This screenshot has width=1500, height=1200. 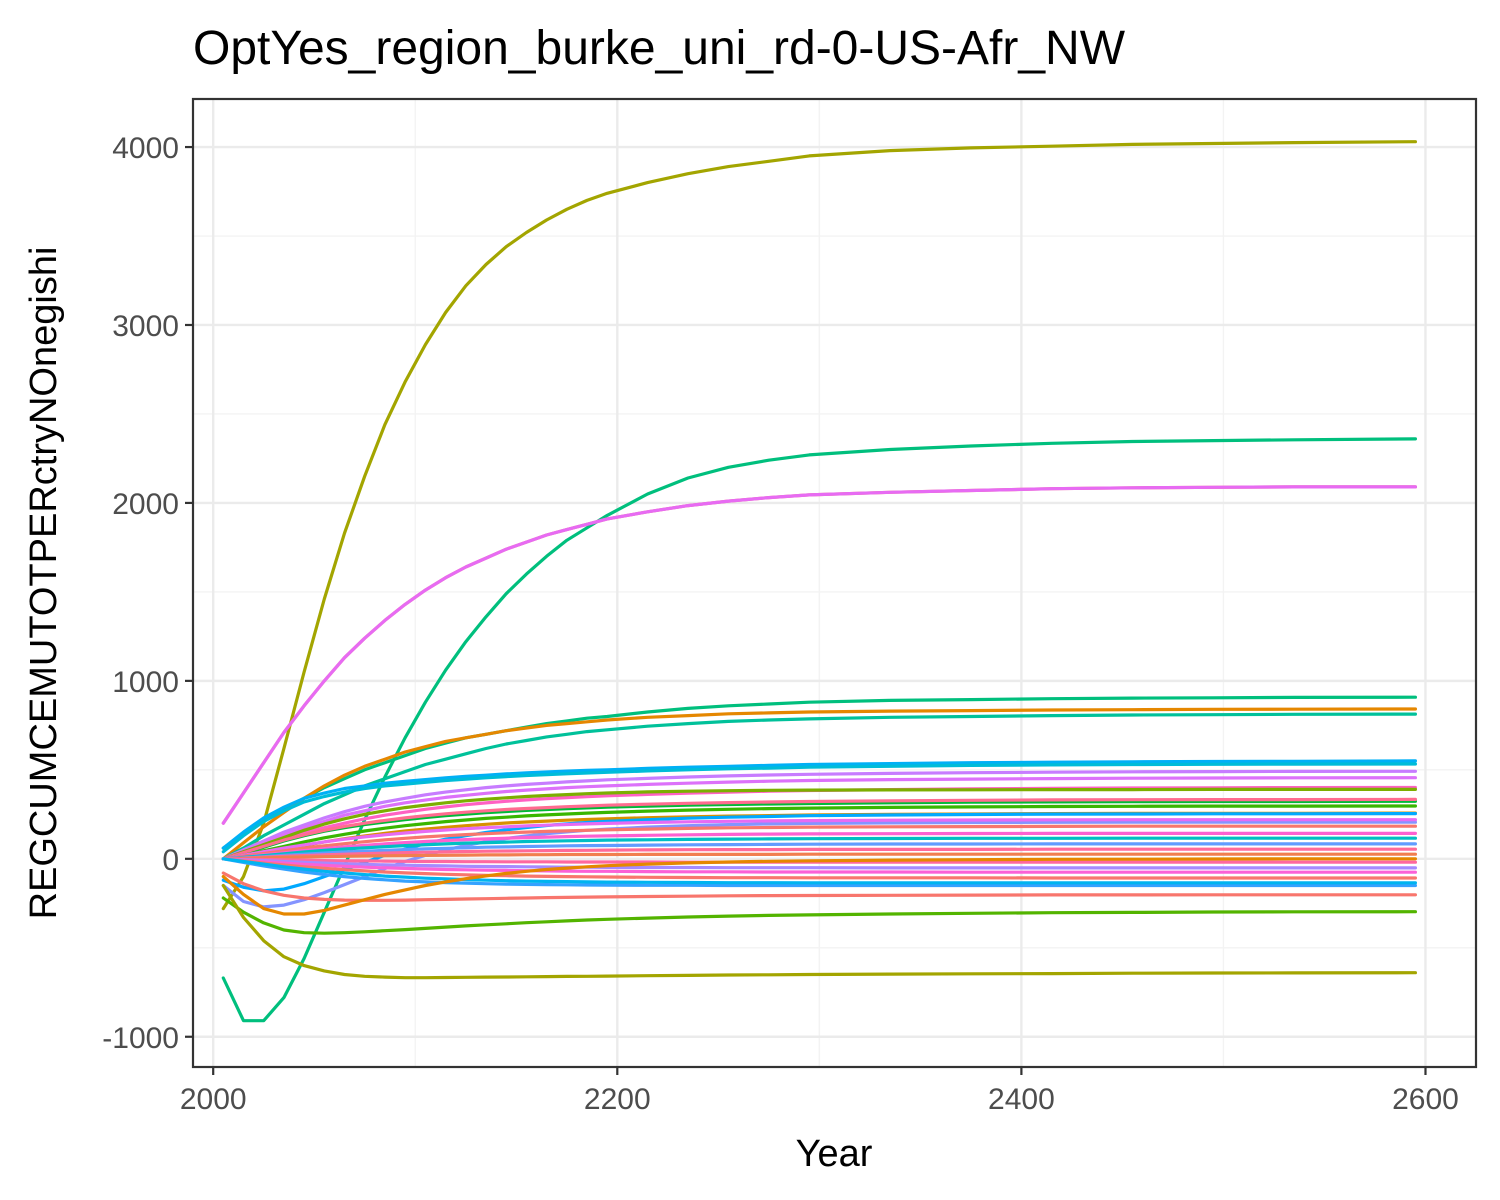 What do you see at coordinates (44, 583) in the screenshot?
I see `y-axis-title: REGCUMCEMUTOTPERctryNOnegishi` at bounding box center [44, 583].